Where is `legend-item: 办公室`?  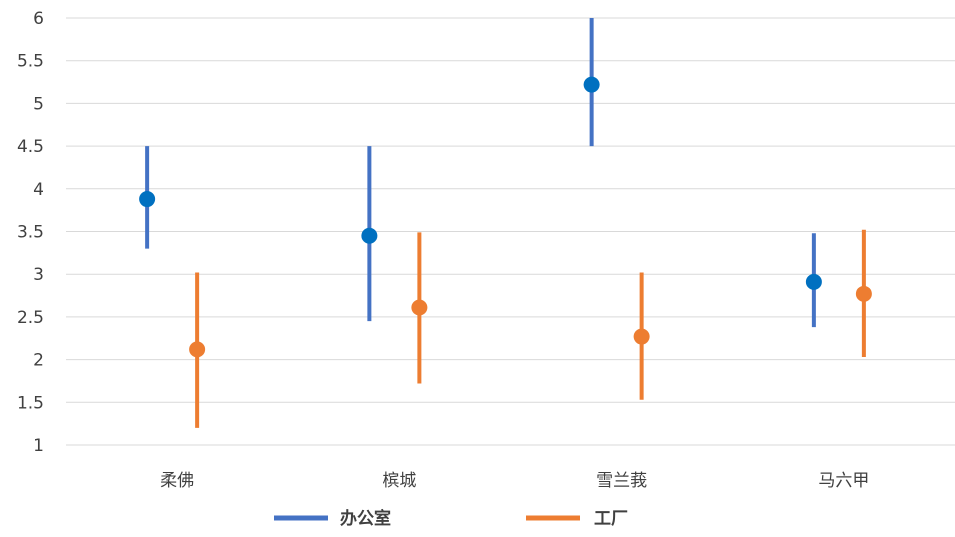 legend-item: 办公室 is located at coordinates (332, 518).